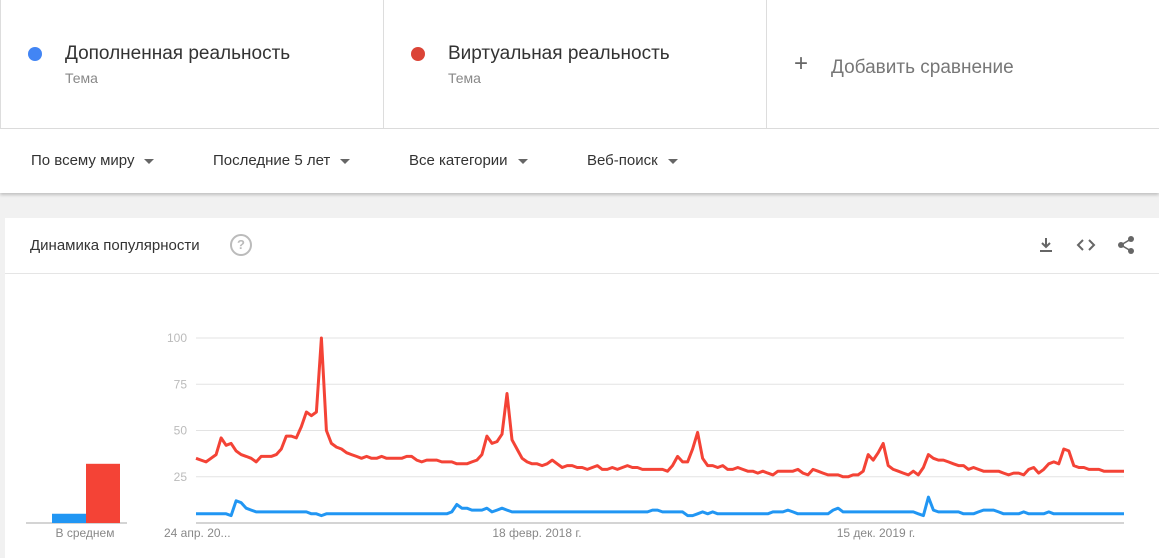  Describe the element at coordinates (85, 533) in the screenshot. I see `average-label: В среднем` at that location.